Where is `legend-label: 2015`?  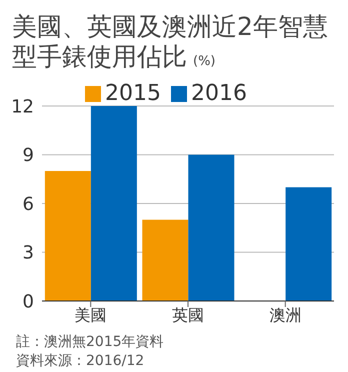 legend-label: 2015 is located at coordinates (133, 93).